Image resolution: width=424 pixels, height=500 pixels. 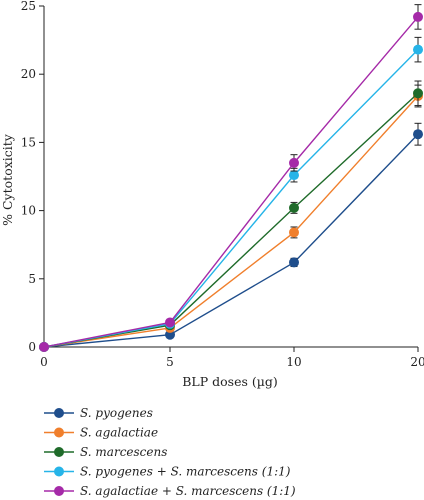 I want to click on legend-item-3: S. marcescens, so click(x=105, y=452).